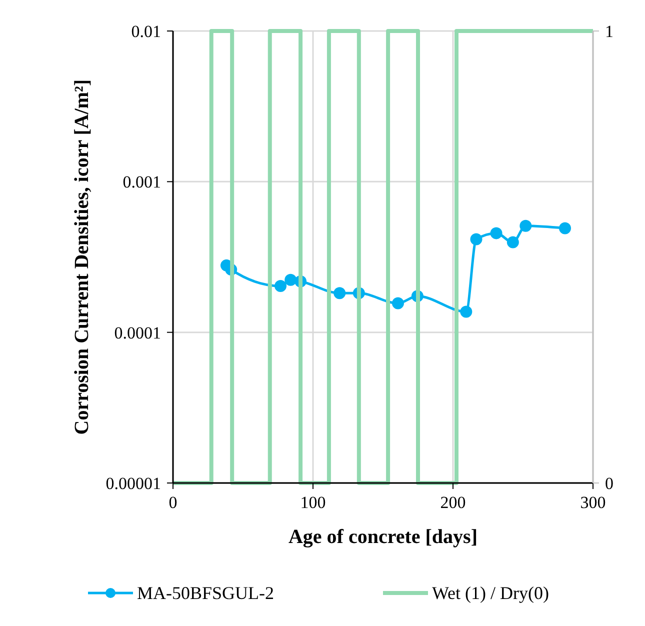  Describe the element at coordinates (491, 593) in the screenshot. I see `legend-label: Wet (1) / Dry(0)` at that location.